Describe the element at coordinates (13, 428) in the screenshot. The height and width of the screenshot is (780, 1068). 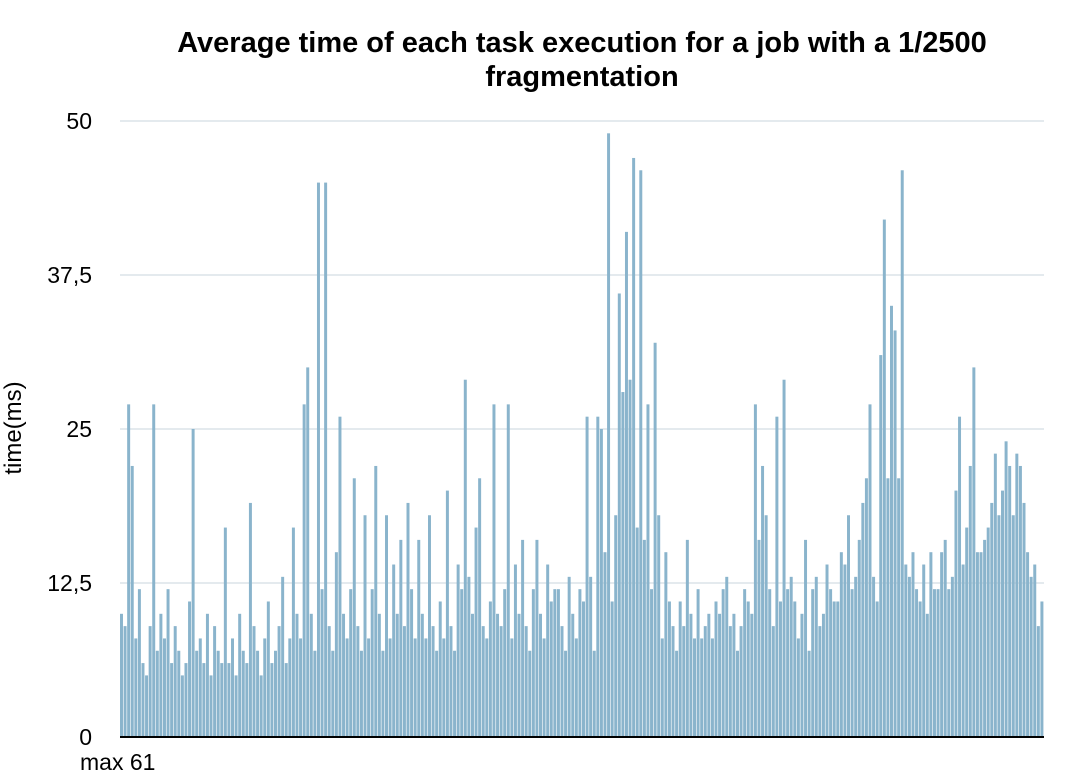
I see `y-axis-label: time(ms)` at that location.